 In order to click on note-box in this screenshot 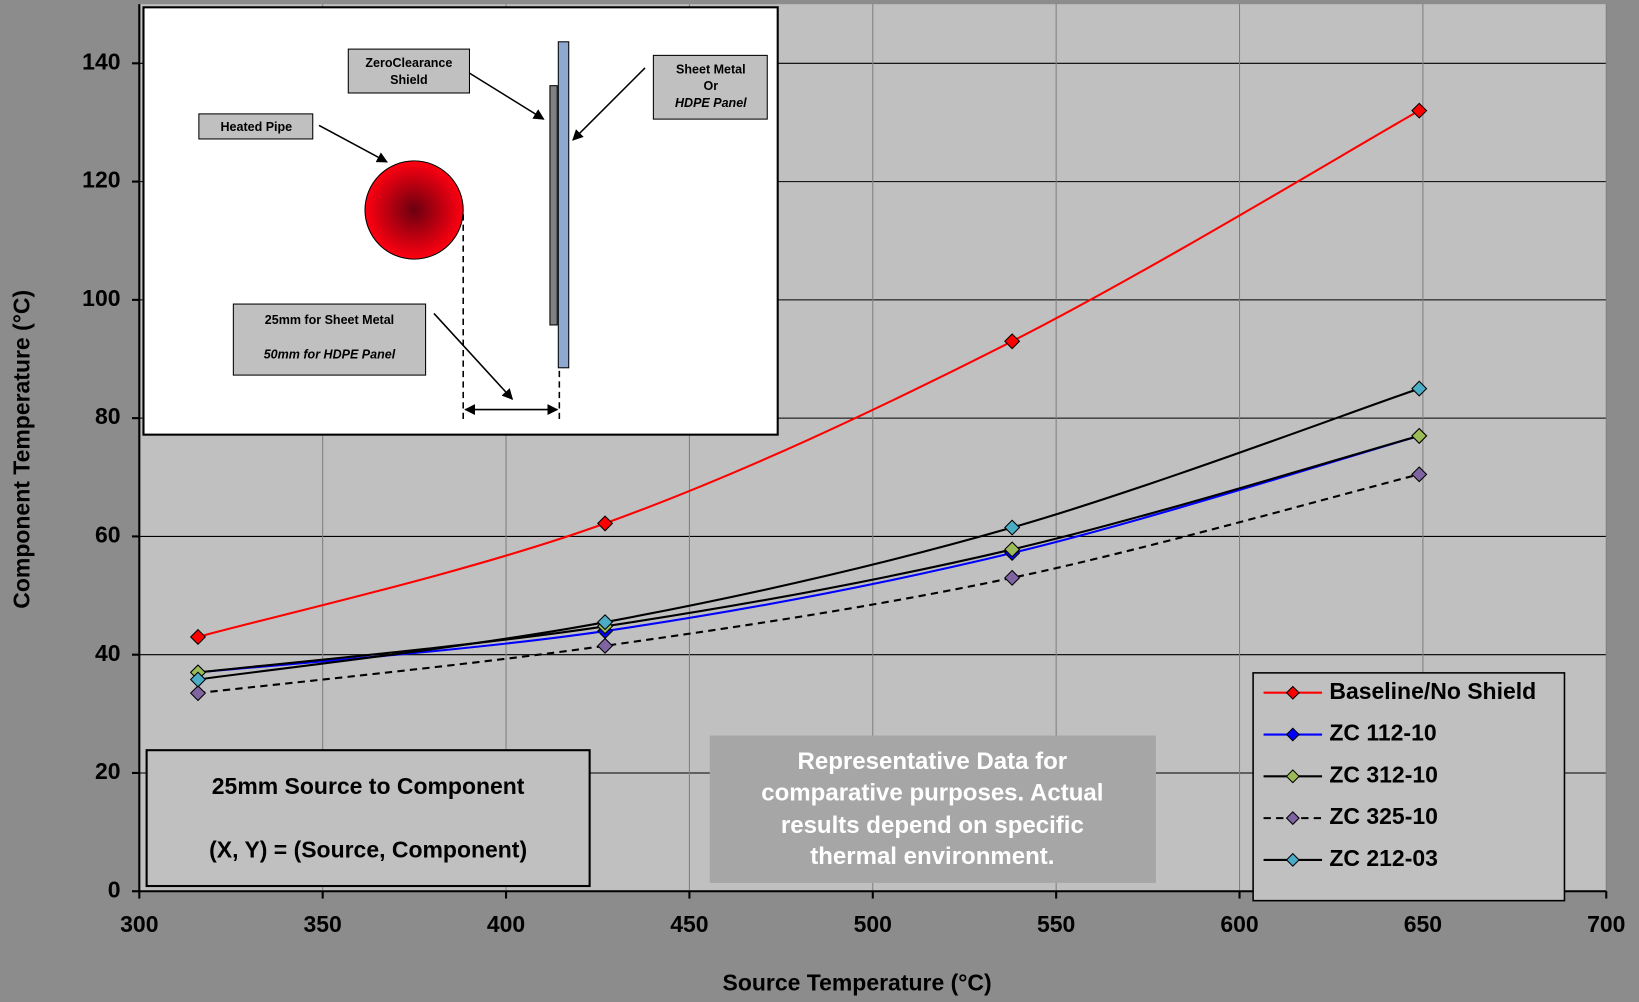, I will do `click(932, 809)`.